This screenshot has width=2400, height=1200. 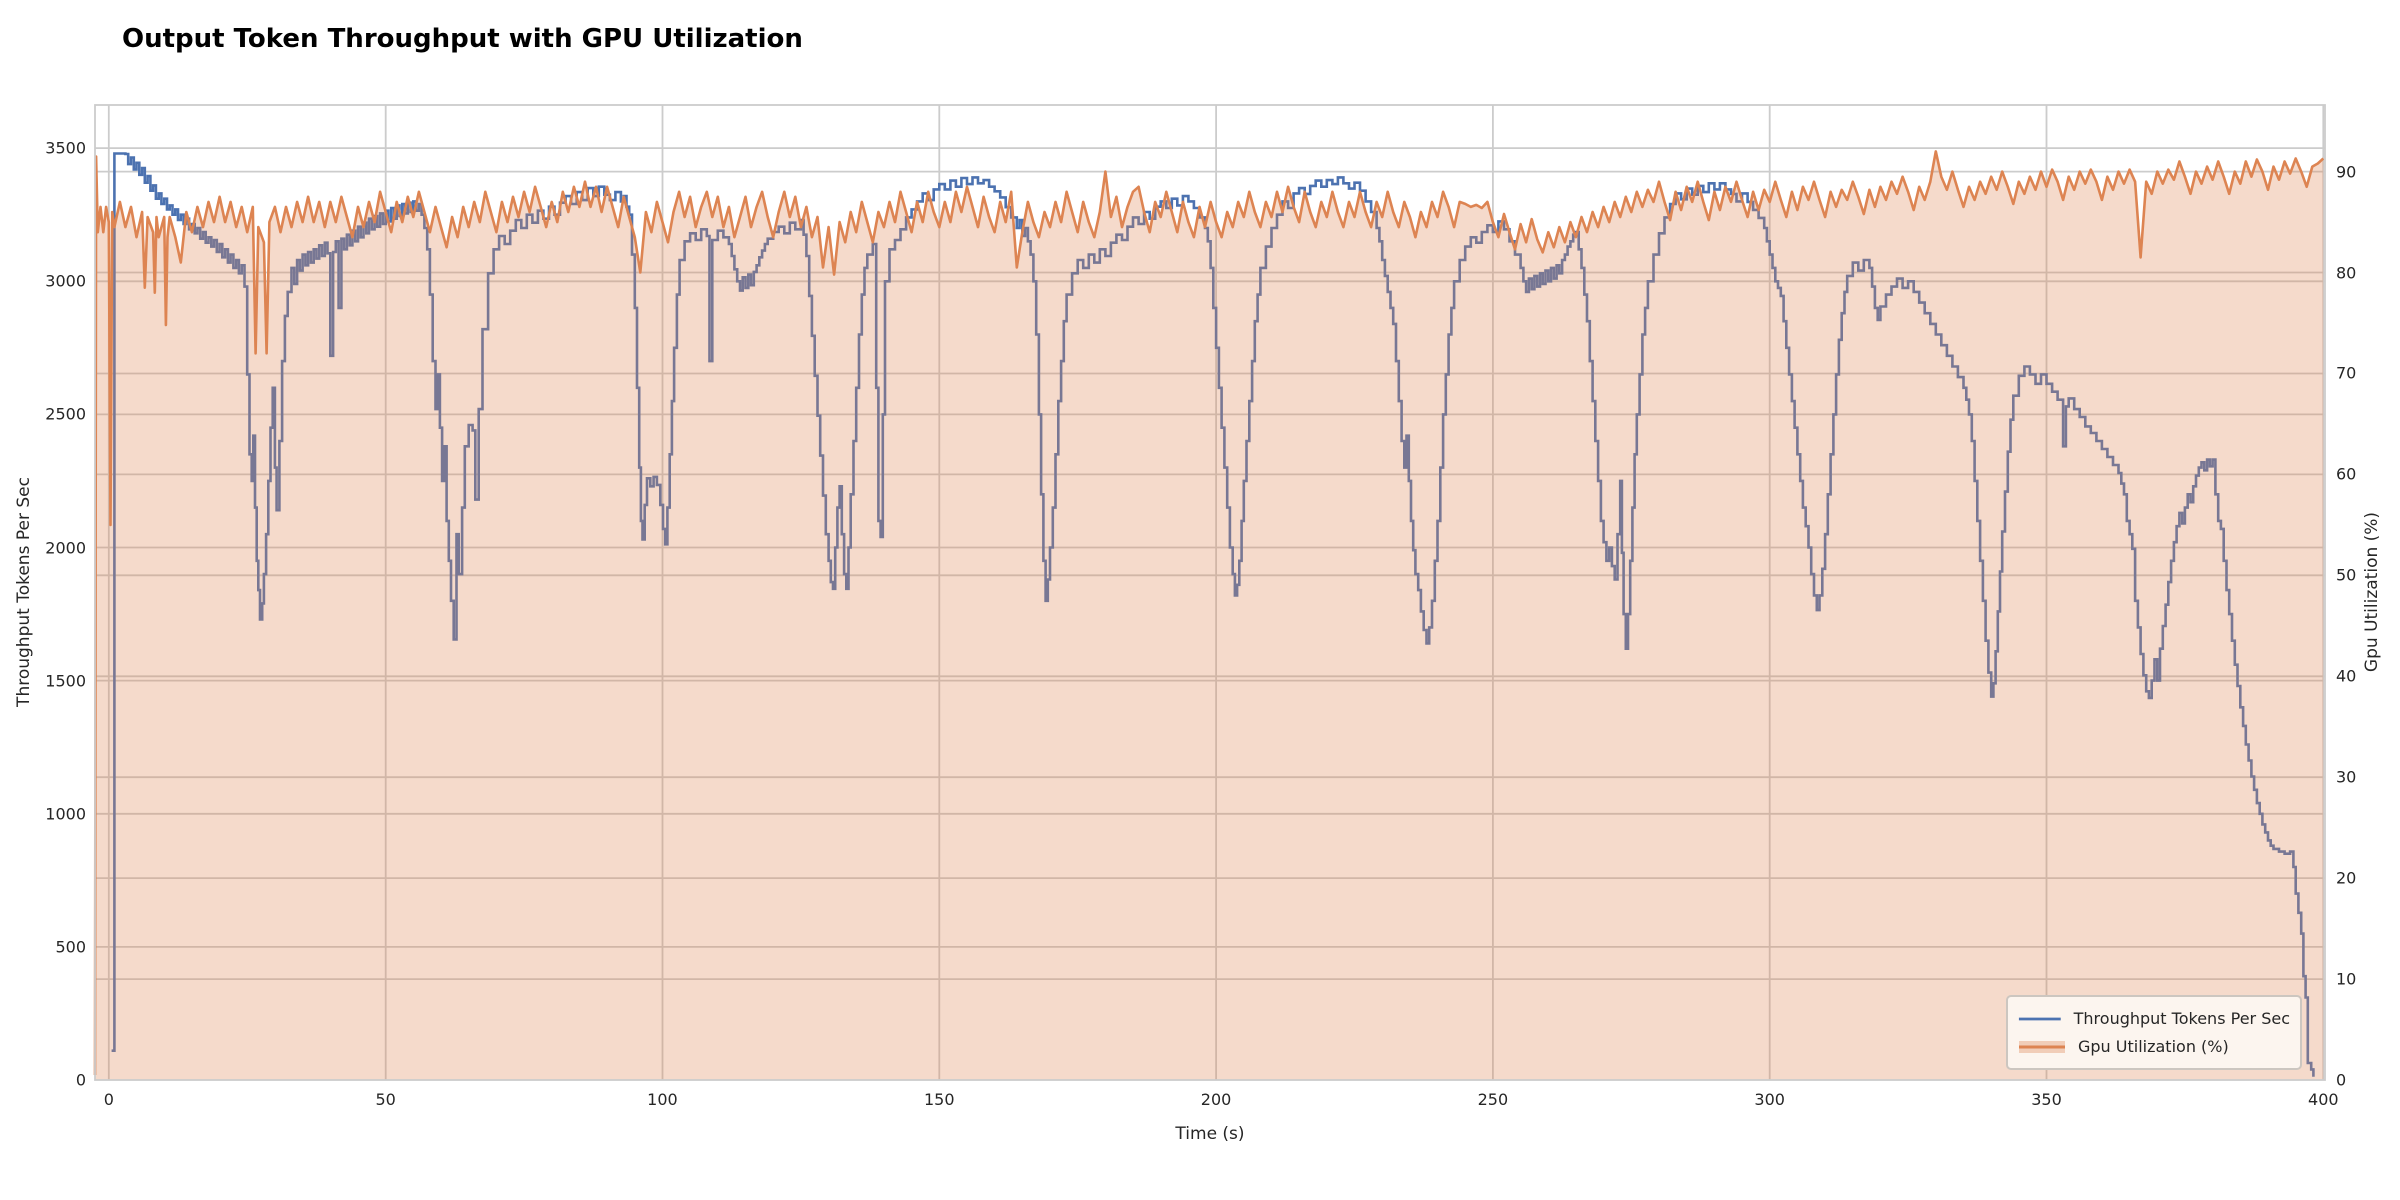 What do you see at coordinates (2346, 373) in the screenshot?
I see `y-tick-label-right: 70` at bounding box center [2346, 373].